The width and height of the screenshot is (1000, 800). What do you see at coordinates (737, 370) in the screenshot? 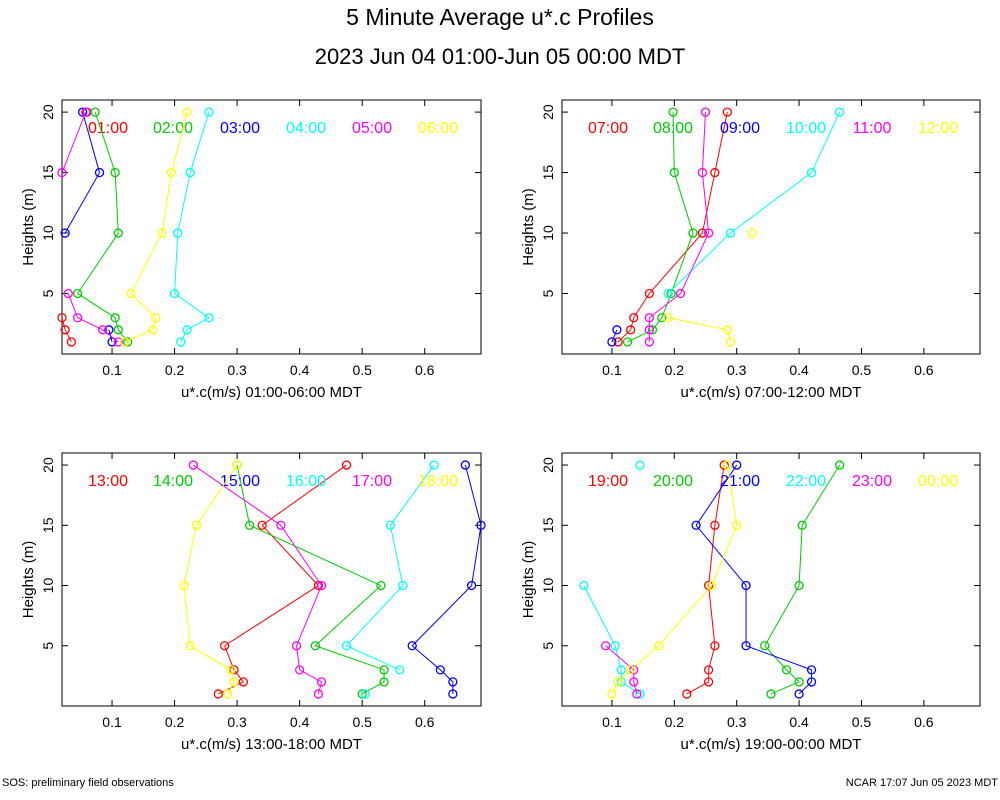
I see `x-tick-label: 0.3` at bounding box center [737, 370].